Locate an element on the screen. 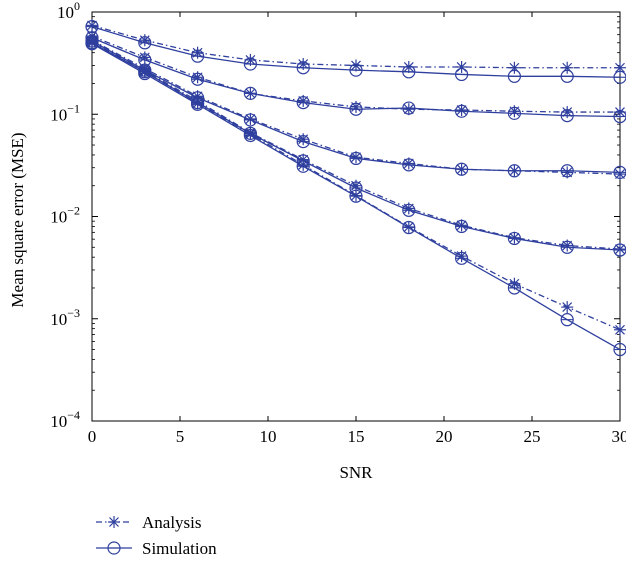  x-tick-label: 25 is located at coordinates (532, 436).